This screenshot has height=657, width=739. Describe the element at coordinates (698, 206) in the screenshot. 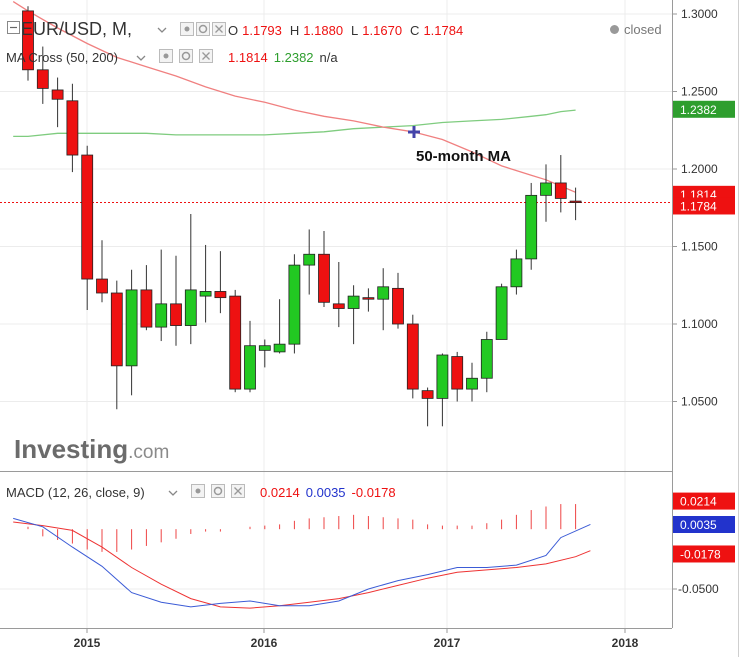

I see `price-badge-label: 1.1784` at that location.